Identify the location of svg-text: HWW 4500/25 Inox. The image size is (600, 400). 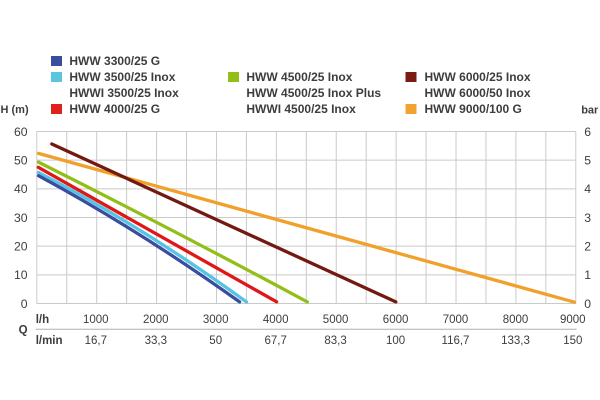
(299, 77).